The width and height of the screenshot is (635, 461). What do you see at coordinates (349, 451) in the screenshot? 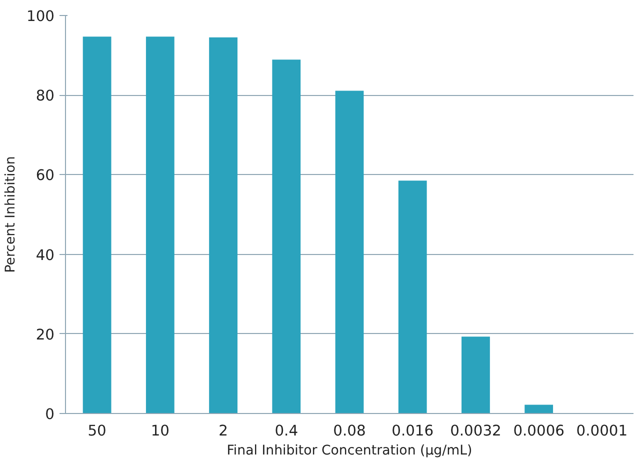
I see `x-axis-title: Final Inhibitor Concentration (µg/mL)` at bounding box center [349, 451].